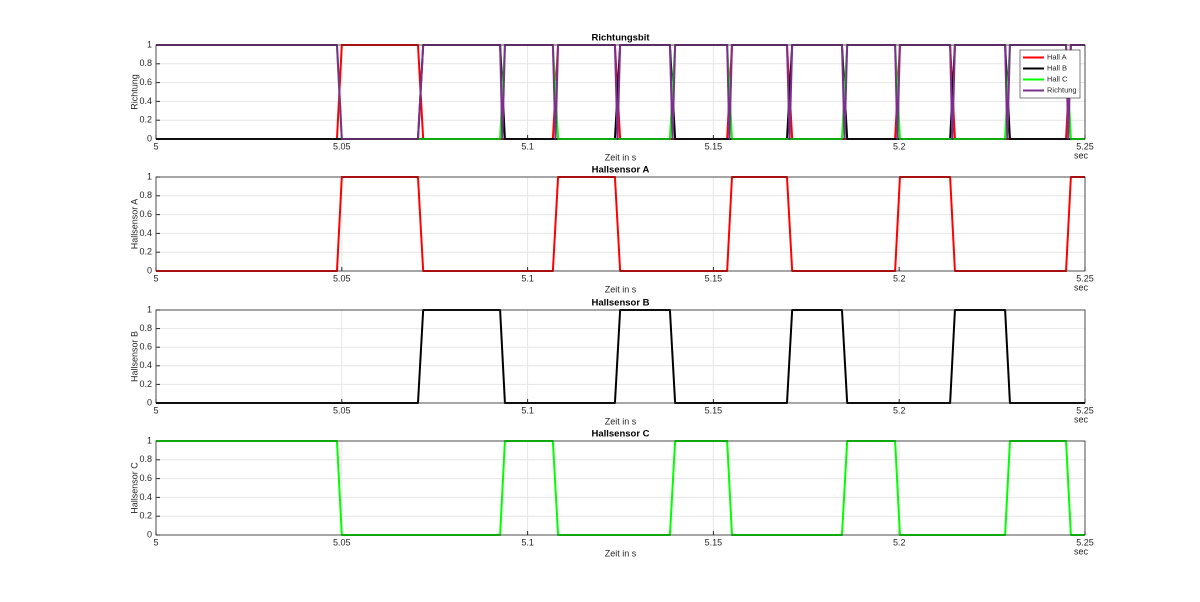 The height and width of the screenshot is (602, 1200). Describe the element at coordinates (621, 170) in the screenshot. I see `chart-title: Hallsensor A` at that location.